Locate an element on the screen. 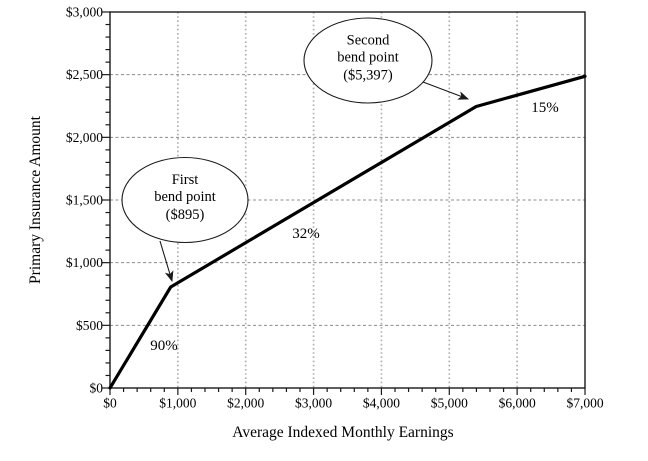 Image resolution: width=648 pixels, height=461 pixels. x-tick-label: $7,000 is located at coordinates (584, 403).